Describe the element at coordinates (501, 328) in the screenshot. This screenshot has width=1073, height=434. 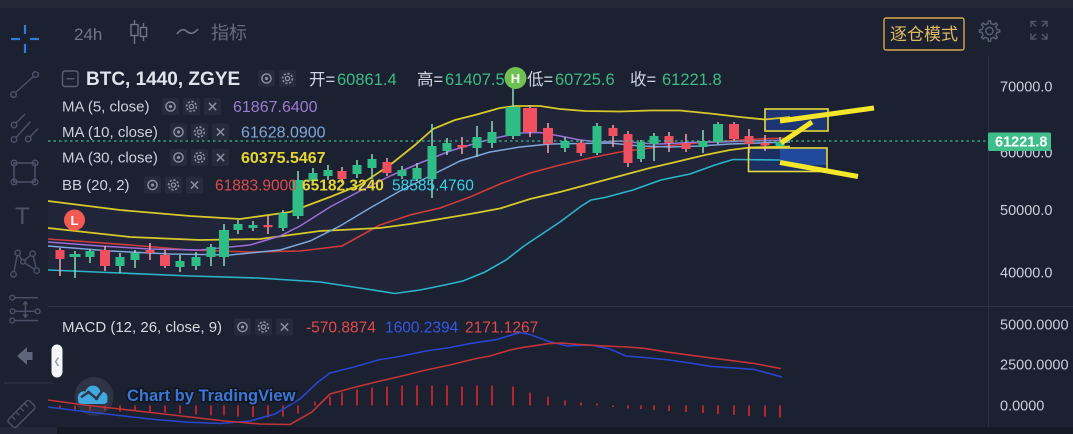
I see `svg-text: 2171.1267` at that location.